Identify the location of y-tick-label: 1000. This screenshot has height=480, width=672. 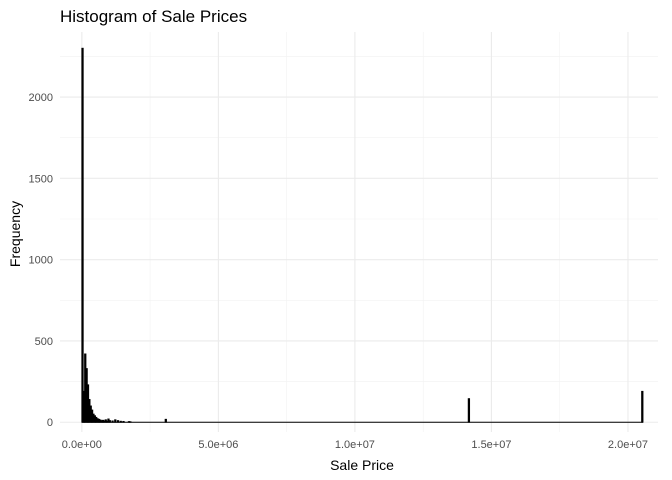
(41, 261).